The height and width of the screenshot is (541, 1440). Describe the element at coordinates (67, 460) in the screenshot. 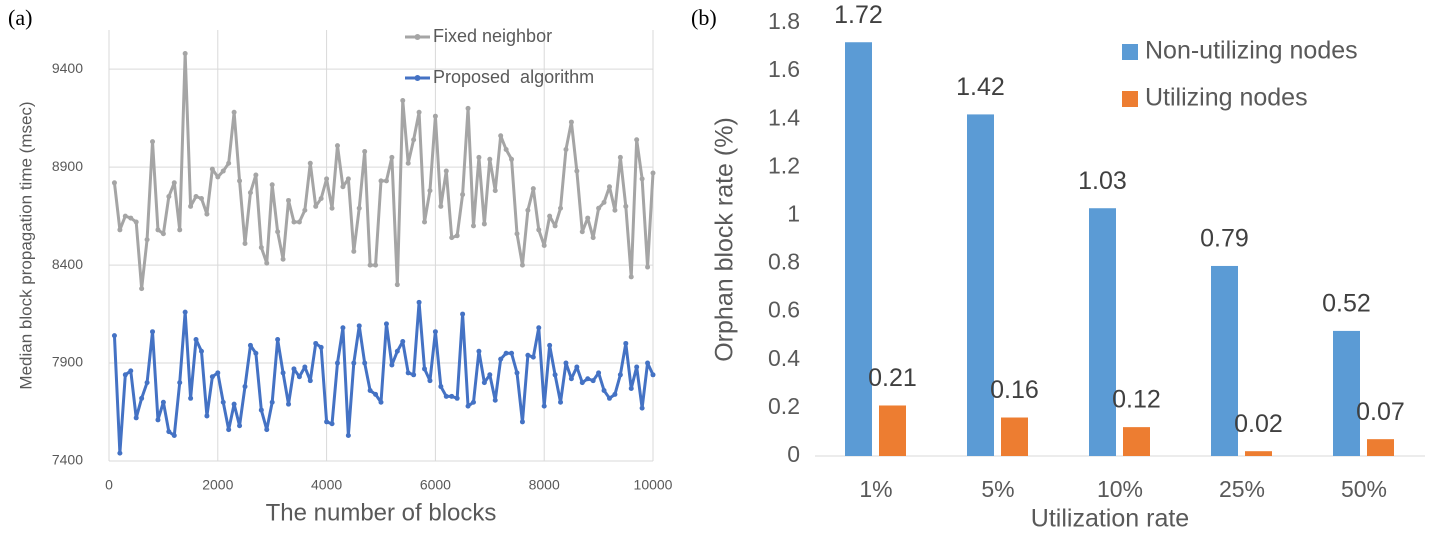

I see `y-tick-label: 7400` at that location.